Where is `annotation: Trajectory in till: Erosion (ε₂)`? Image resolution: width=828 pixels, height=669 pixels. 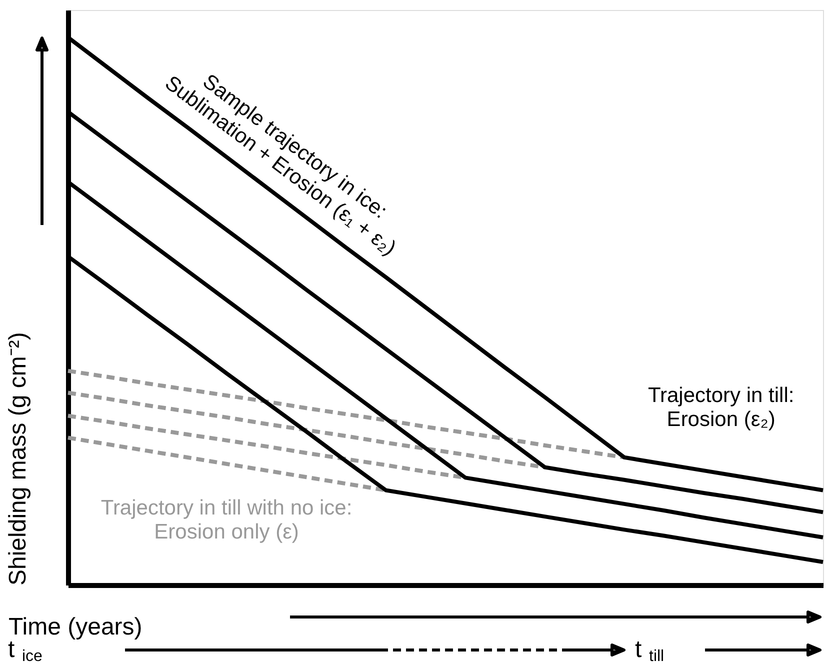
annotation: Trajectory in till: Erosion (ε₂) is located at coordinates (721, 408).